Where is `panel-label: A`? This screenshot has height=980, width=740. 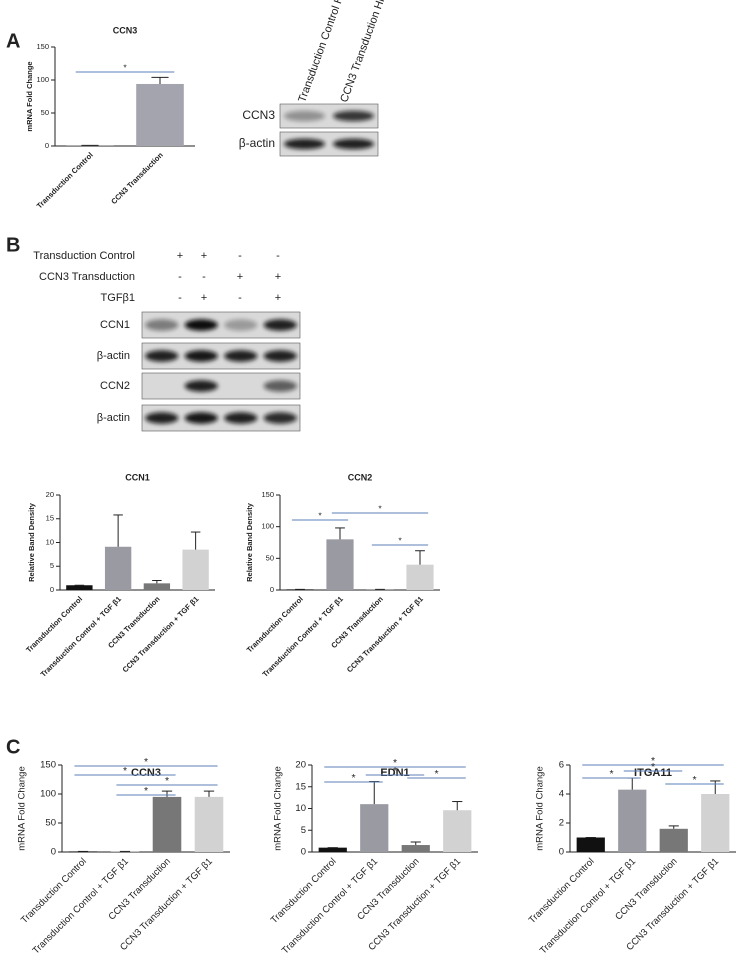 panel-label: A is located at coordinates (13, 41).